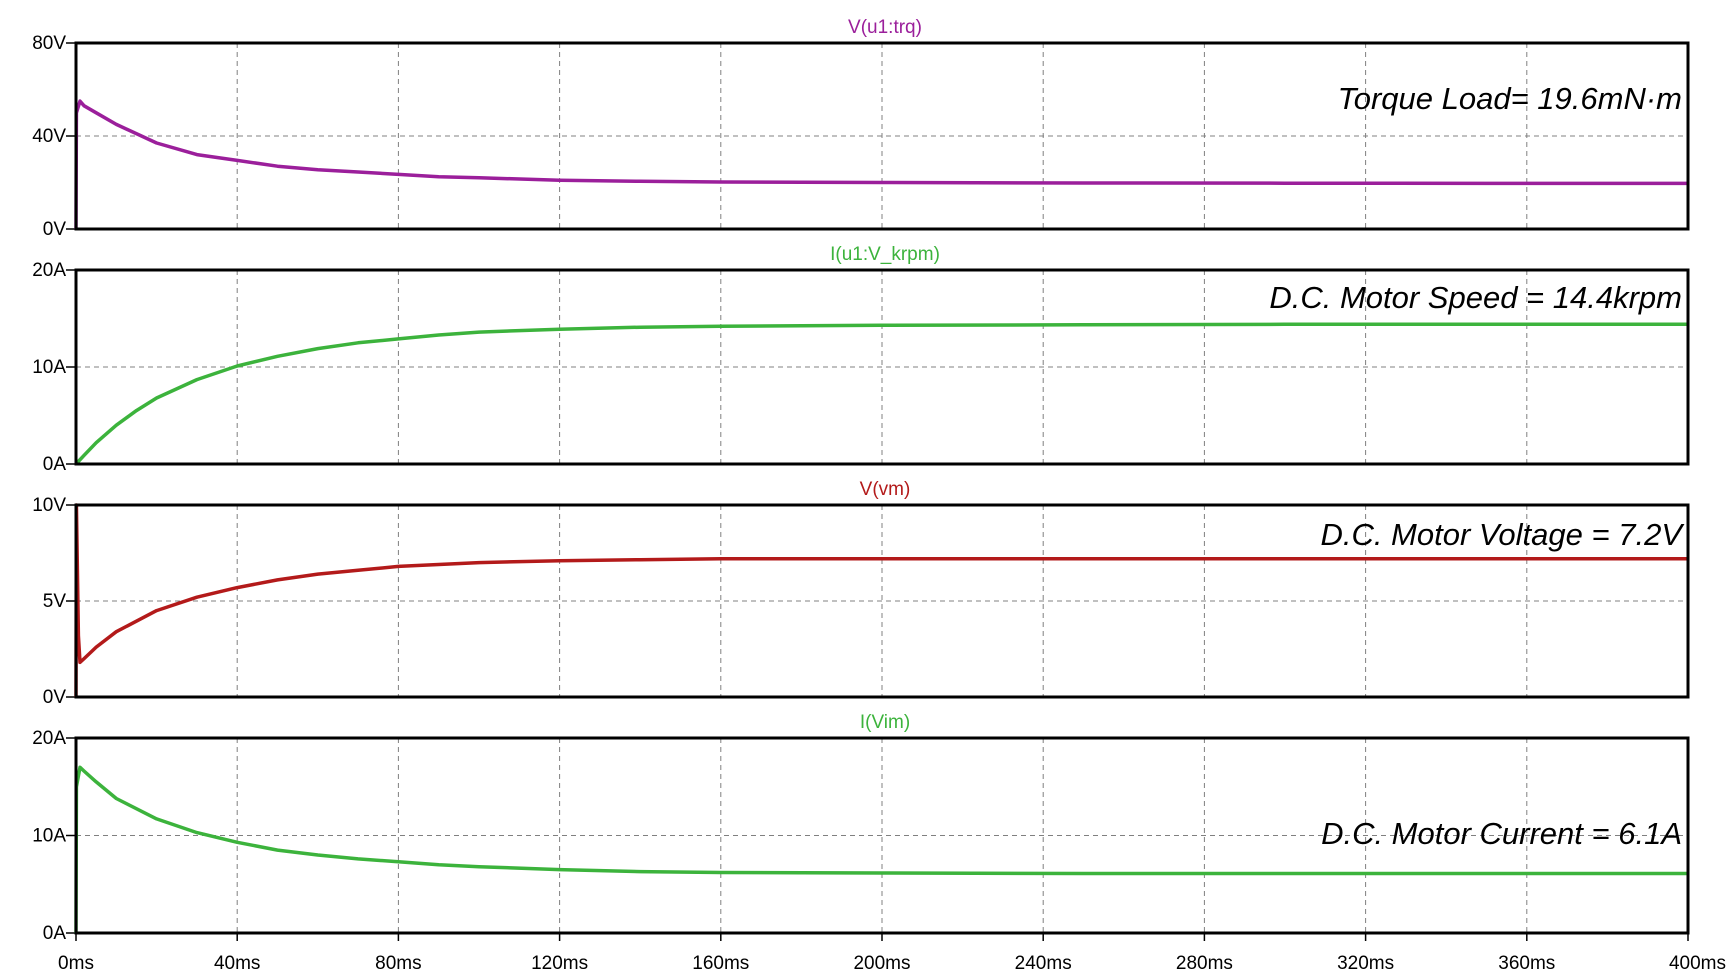 This screenshot has height=978, width=1729. Describe the element at coordinates (885, 489) in the screenshot. I see `trace-title: V(vm)` at that location.